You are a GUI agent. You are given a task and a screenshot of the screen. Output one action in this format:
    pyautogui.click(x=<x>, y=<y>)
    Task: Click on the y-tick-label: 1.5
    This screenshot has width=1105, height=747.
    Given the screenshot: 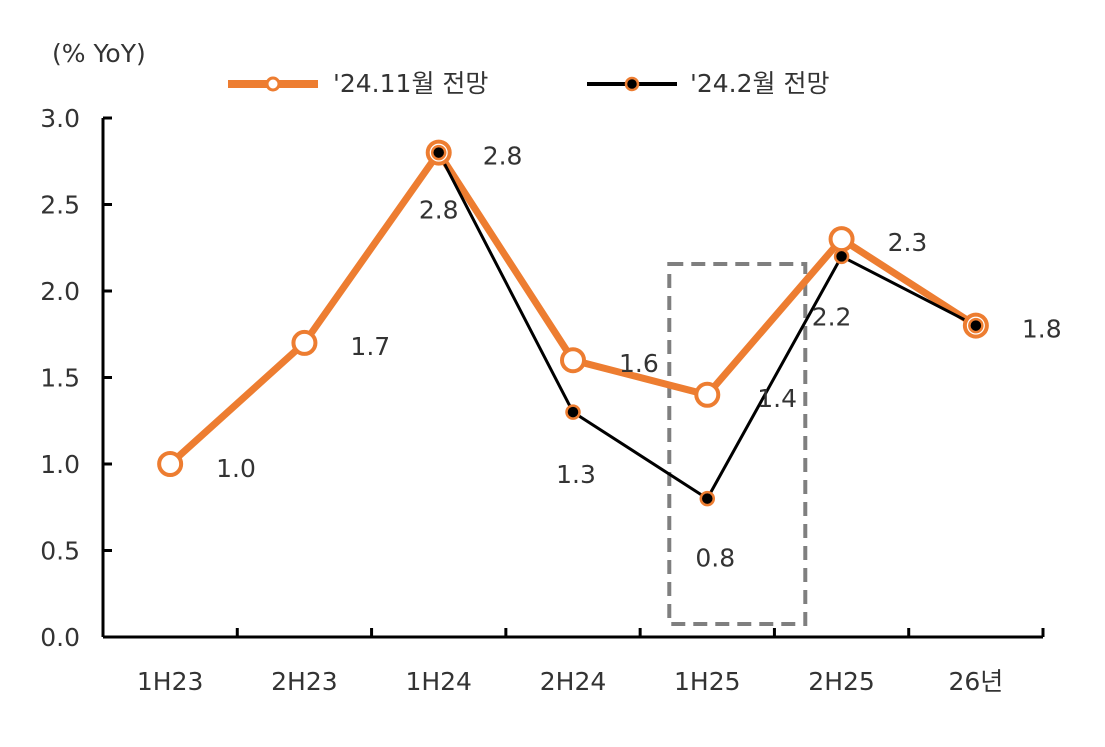 What is the action you would take?
    pyautogui.click(x=60, y=378)
    